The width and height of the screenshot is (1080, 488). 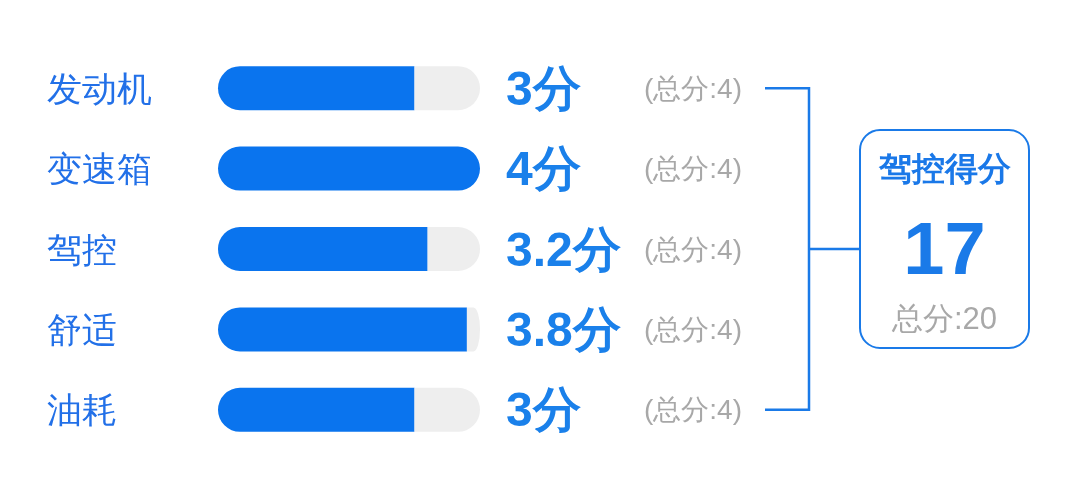 I want to click on data-label: 3.8分, so click(x=563, y=329).